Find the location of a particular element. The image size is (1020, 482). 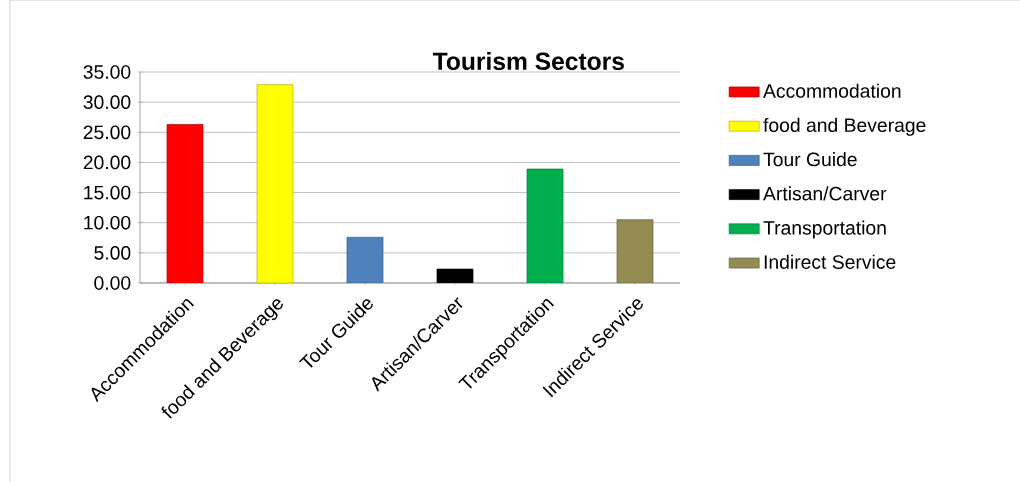

legend-label: Tour Guide is located at coordinates (810, 159).